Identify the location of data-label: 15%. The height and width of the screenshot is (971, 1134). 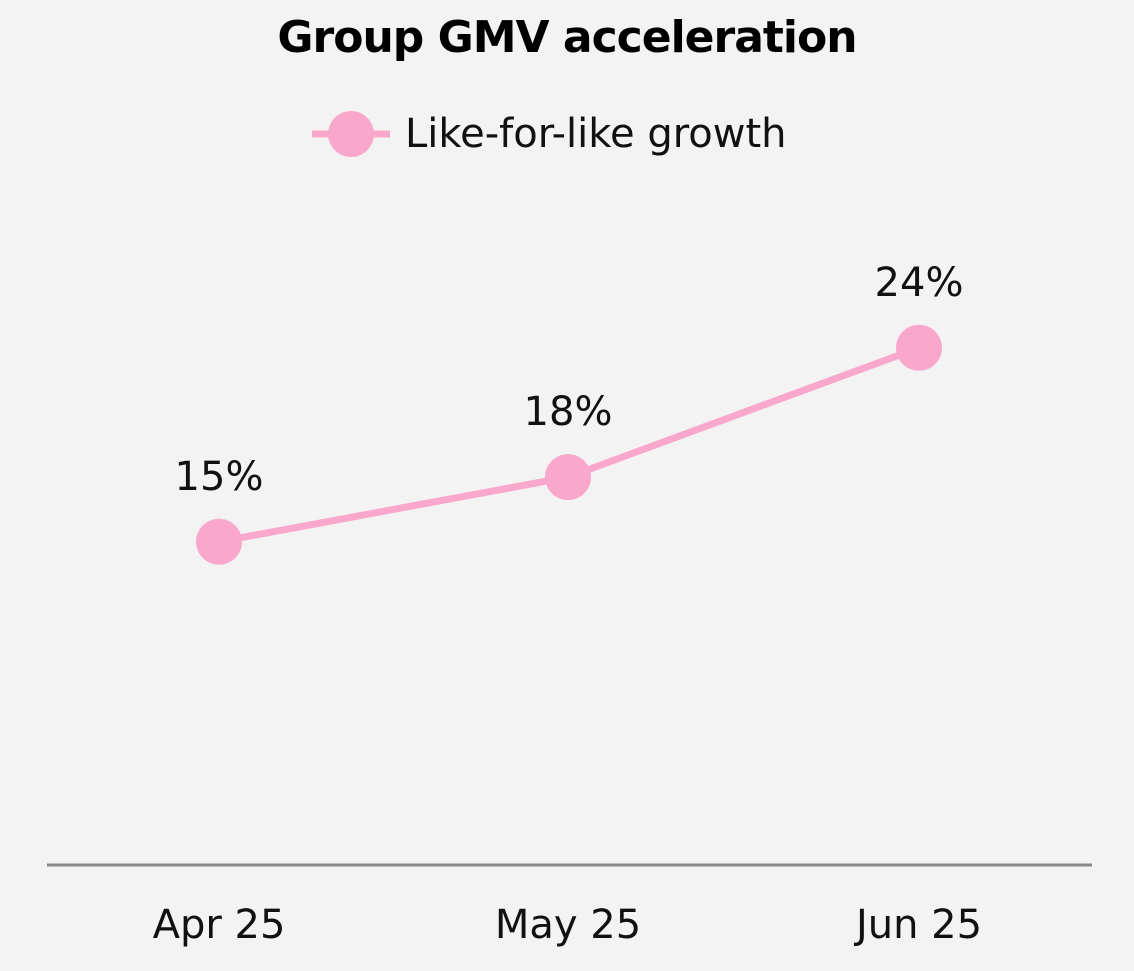
(219, 477).